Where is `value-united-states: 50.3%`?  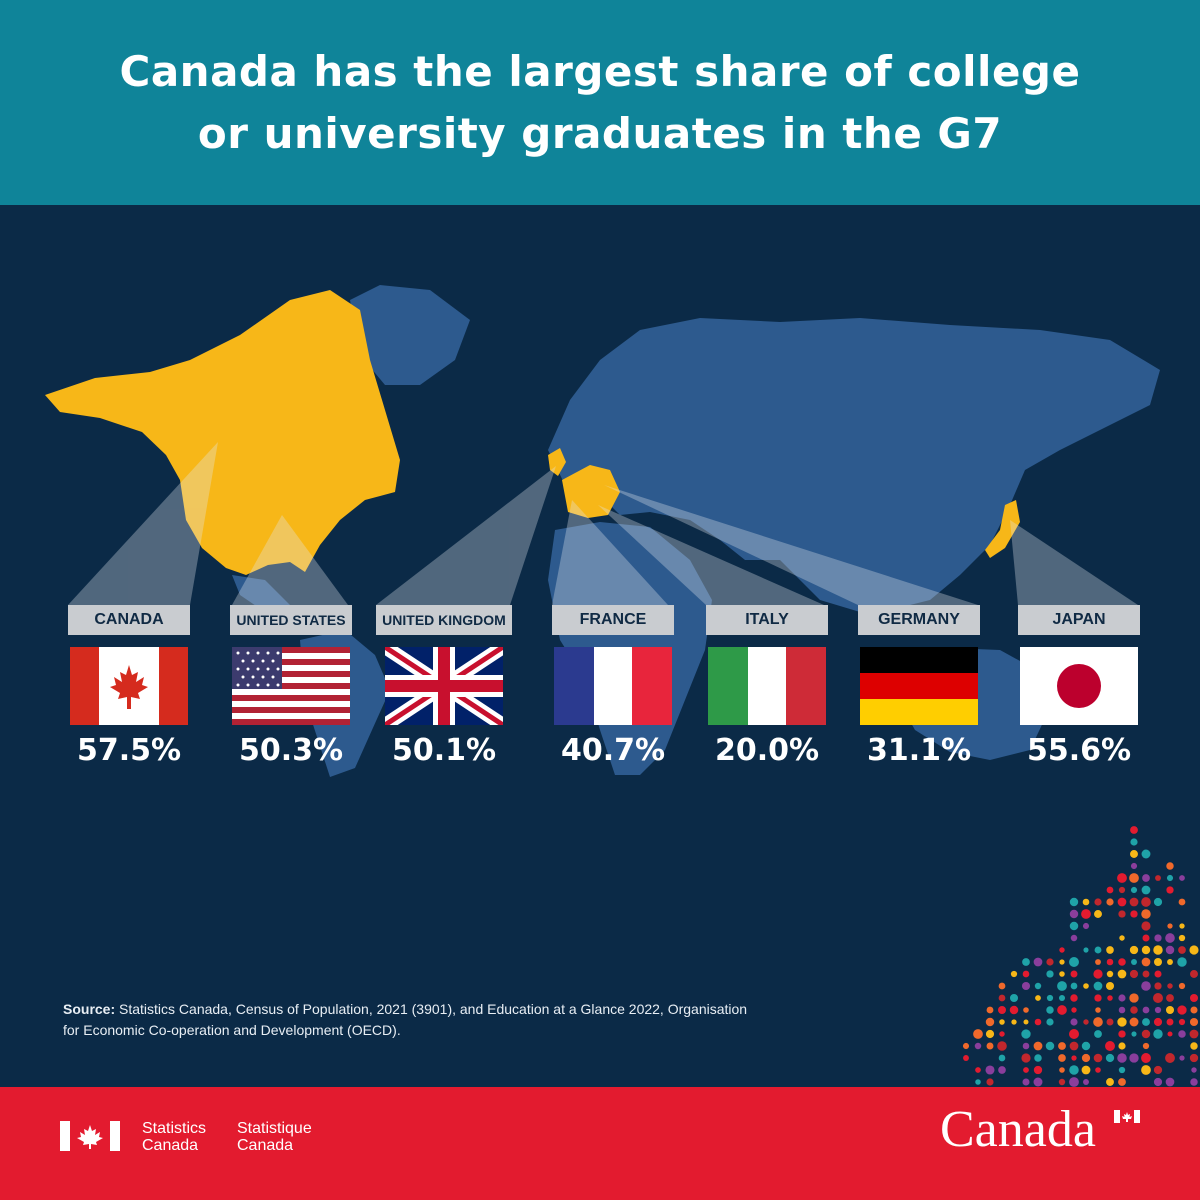
value-united-states: 50.3% is located at coordinates (291, 750).